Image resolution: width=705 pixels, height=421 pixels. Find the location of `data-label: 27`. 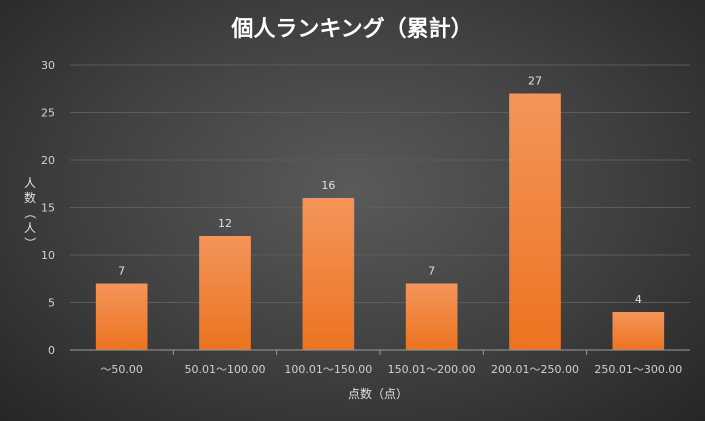

data-label: 27 is located at coordinates (535, 81).